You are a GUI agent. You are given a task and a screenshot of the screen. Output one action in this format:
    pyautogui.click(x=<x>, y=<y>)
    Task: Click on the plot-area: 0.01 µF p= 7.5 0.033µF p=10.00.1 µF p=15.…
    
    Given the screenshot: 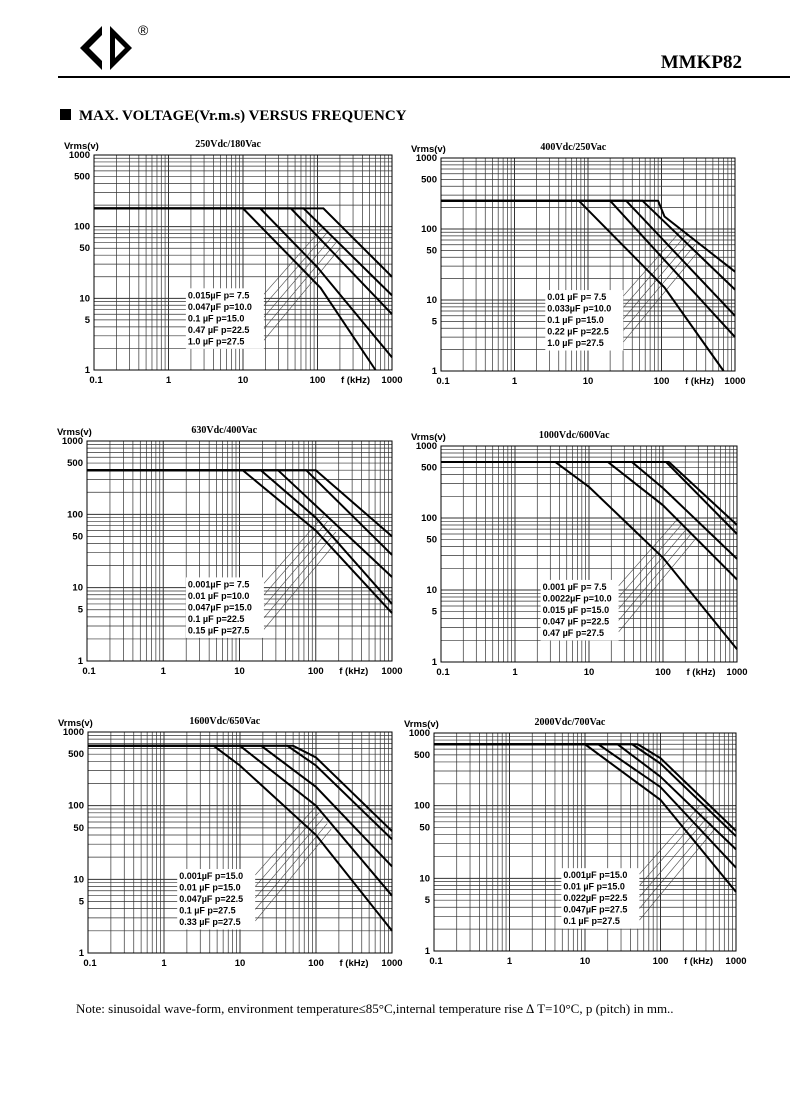 What is the action you would take?
    pyautogui.click(x=578, y=264)
    